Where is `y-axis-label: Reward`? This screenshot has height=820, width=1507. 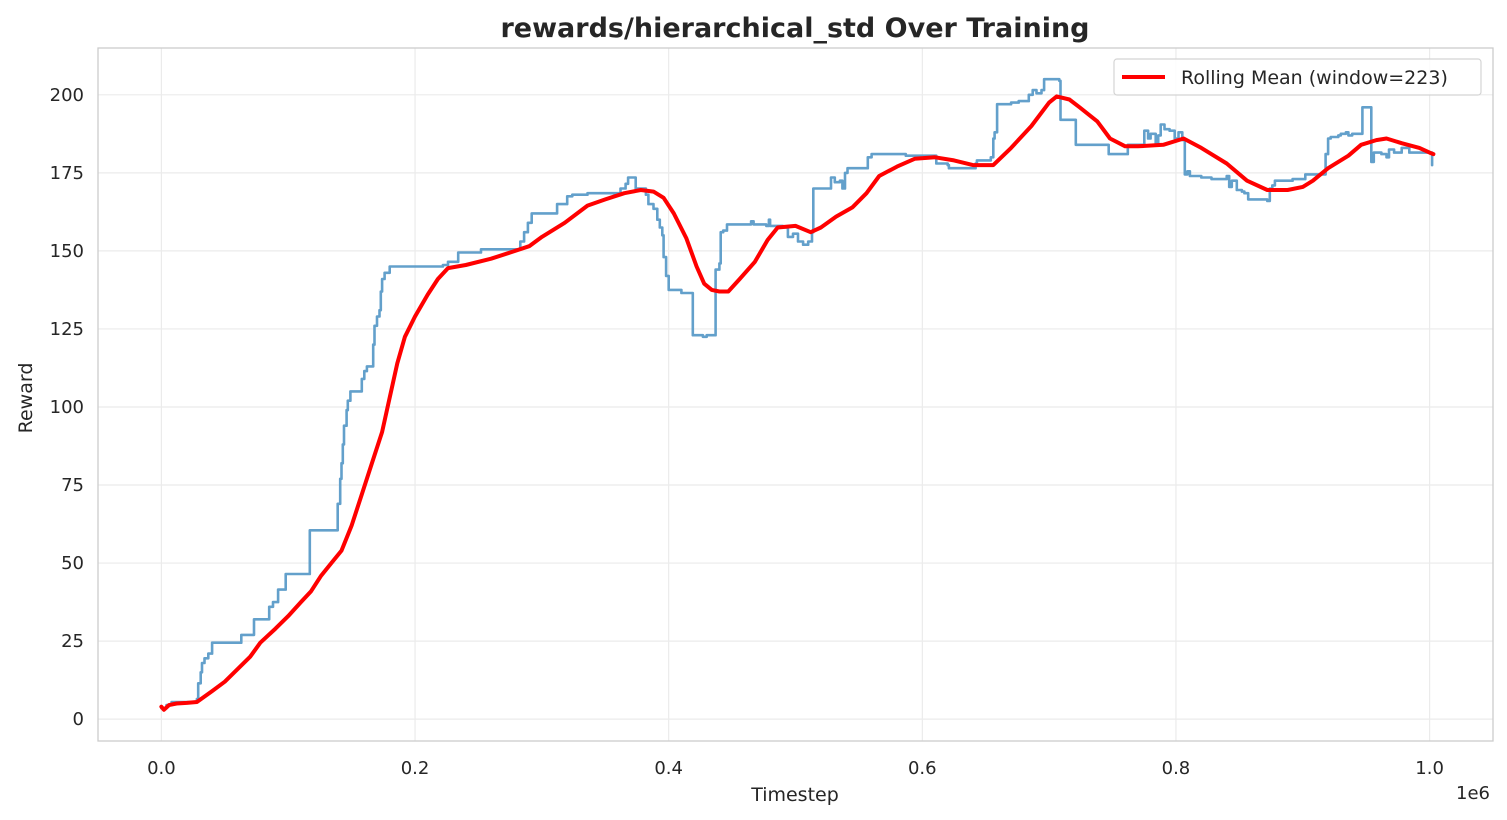 y-axis-label: Reward is located at coordinates (26, 398).